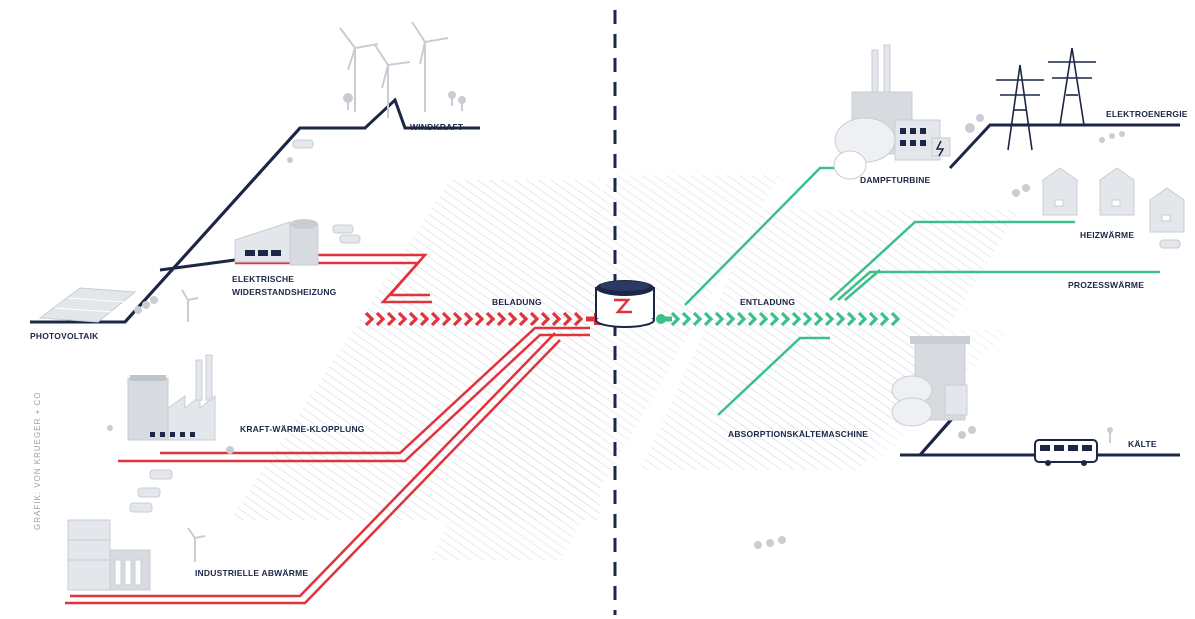 The image size is (1195, 619). Describe the element at coordinates (661, 319) in the screenshot. I see `entladung-connector` at that location.